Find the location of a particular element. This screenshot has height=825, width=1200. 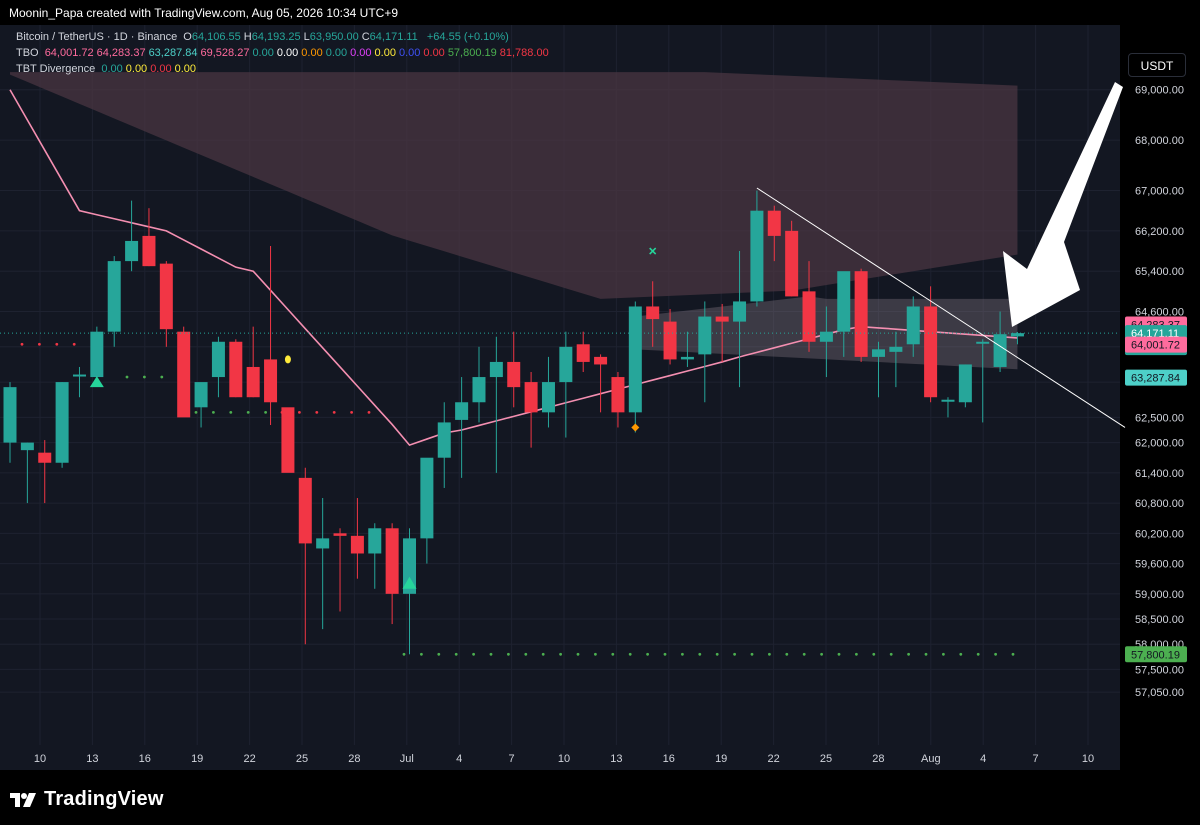

currency-button: USDT is located at coordinates (1157, 65).